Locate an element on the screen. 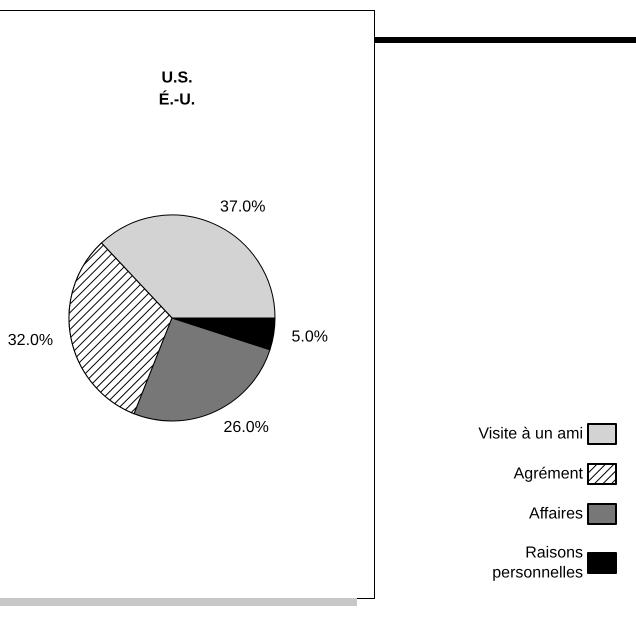  legend-label: Affaires is located at coordinates (556, 514).